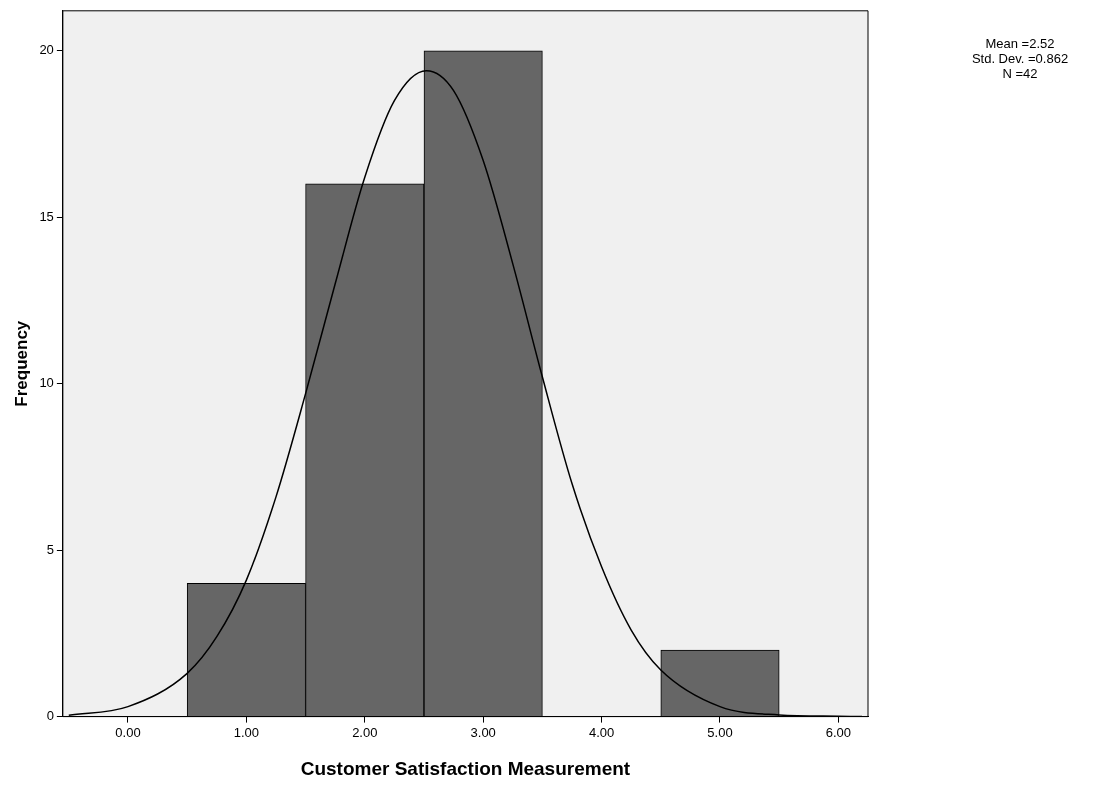  I want to click on y-tick-label: 0, so click(50, 716).